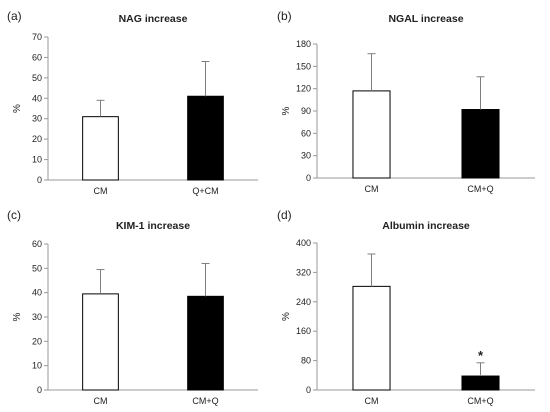  What do you see at coordinates (153, 19) in the screenshot?
I see `chart-title: NAG increase` at bounding box center [153, 19].